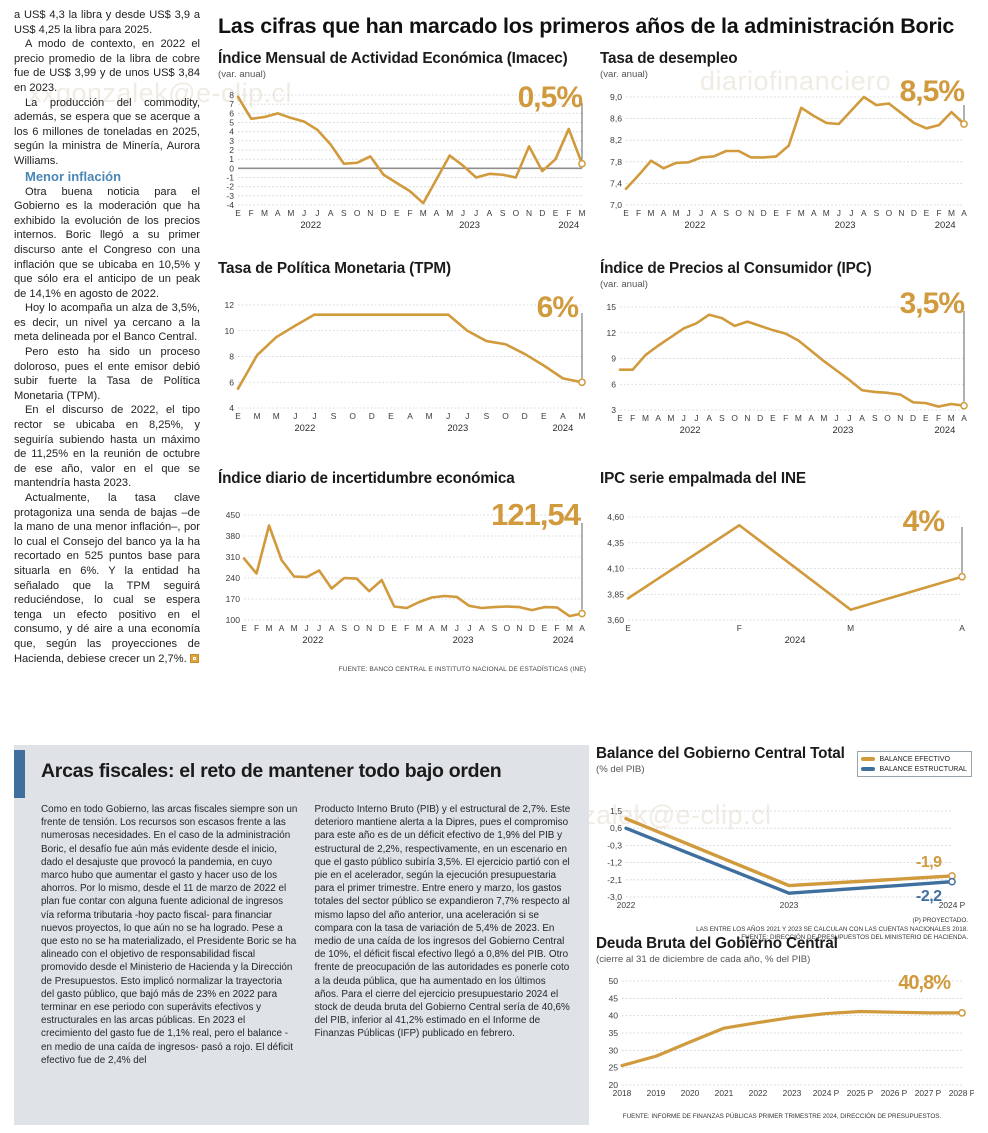  I want to click on svg-text: 2, so click(231, 150).